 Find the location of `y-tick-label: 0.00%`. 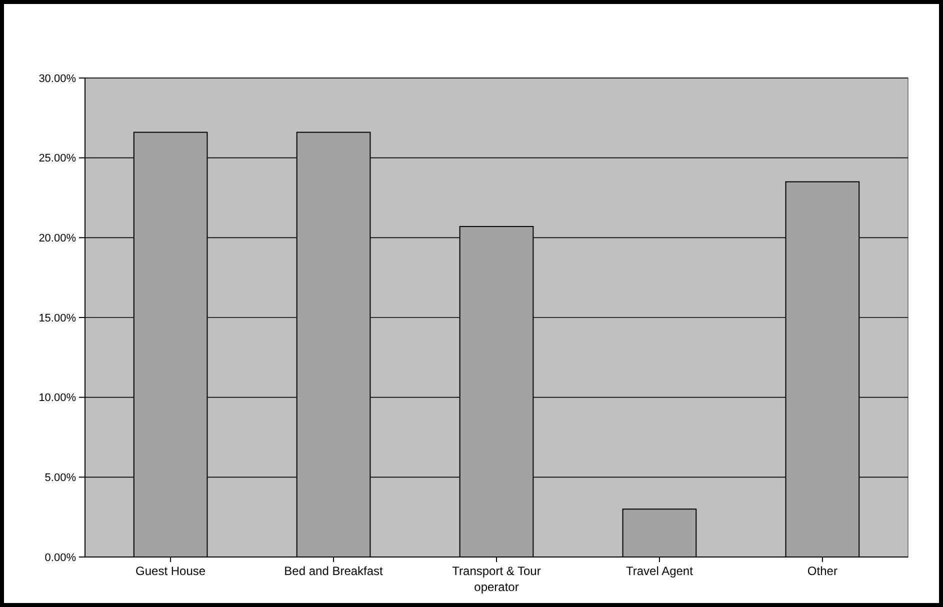

y-tick-label: 0.00% is located at coordinates (60, 558).